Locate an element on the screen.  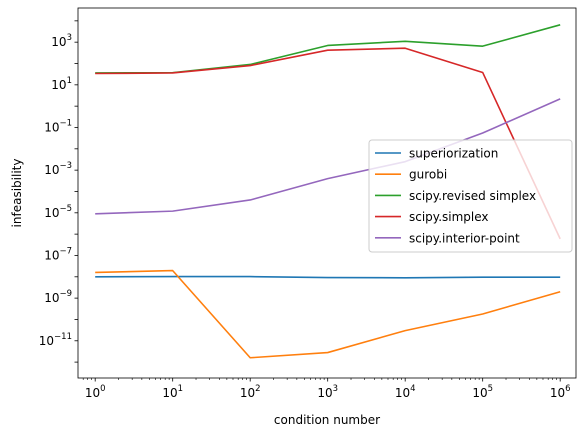
x-tick-label: 10⁰ is located at coordinates (95, 392).